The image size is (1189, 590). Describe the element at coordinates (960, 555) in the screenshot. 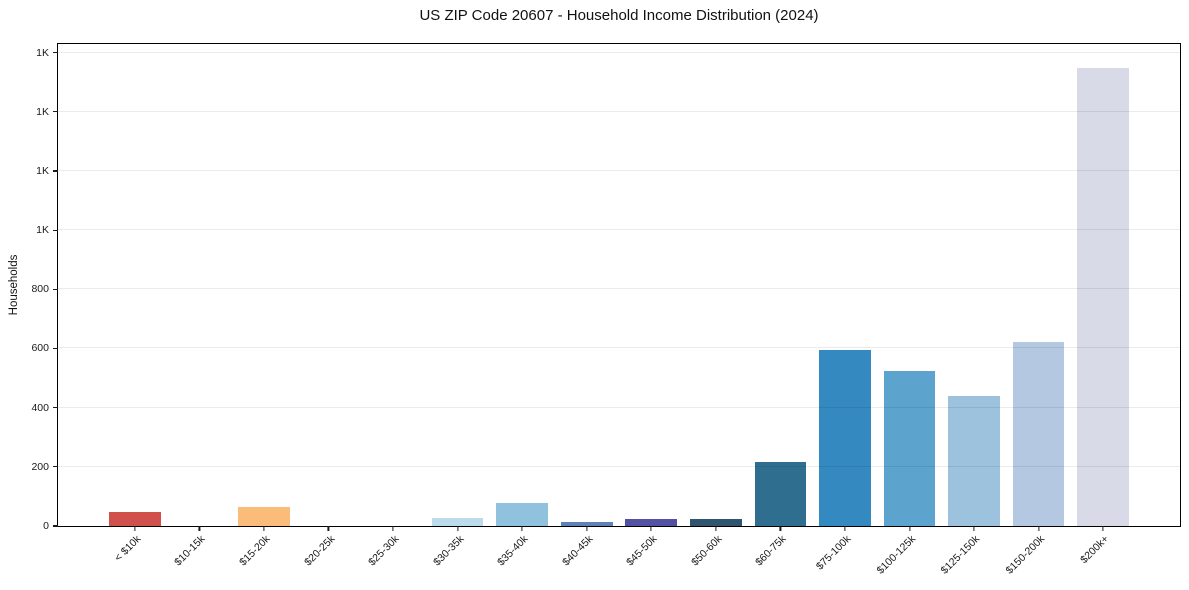

I see `x-tick-label: $125-150k` at that location.